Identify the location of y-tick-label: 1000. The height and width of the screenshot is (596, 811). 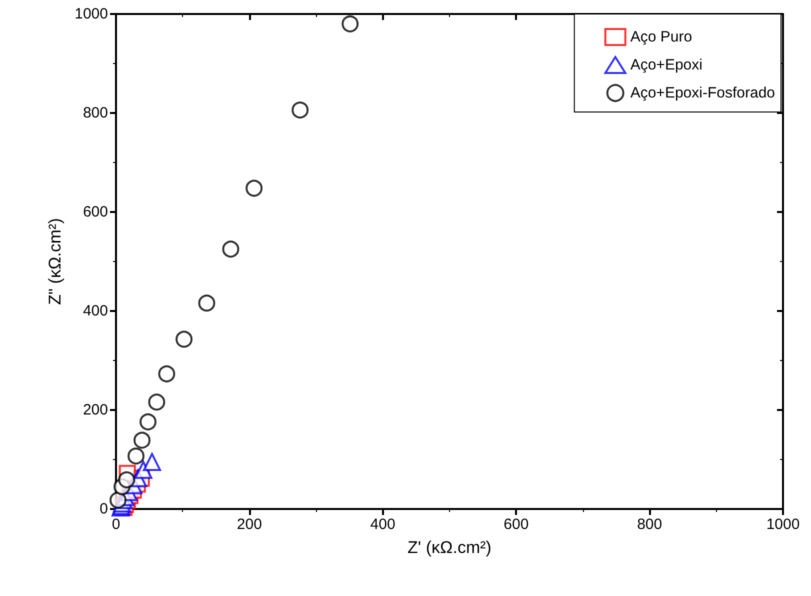
(91, 14).